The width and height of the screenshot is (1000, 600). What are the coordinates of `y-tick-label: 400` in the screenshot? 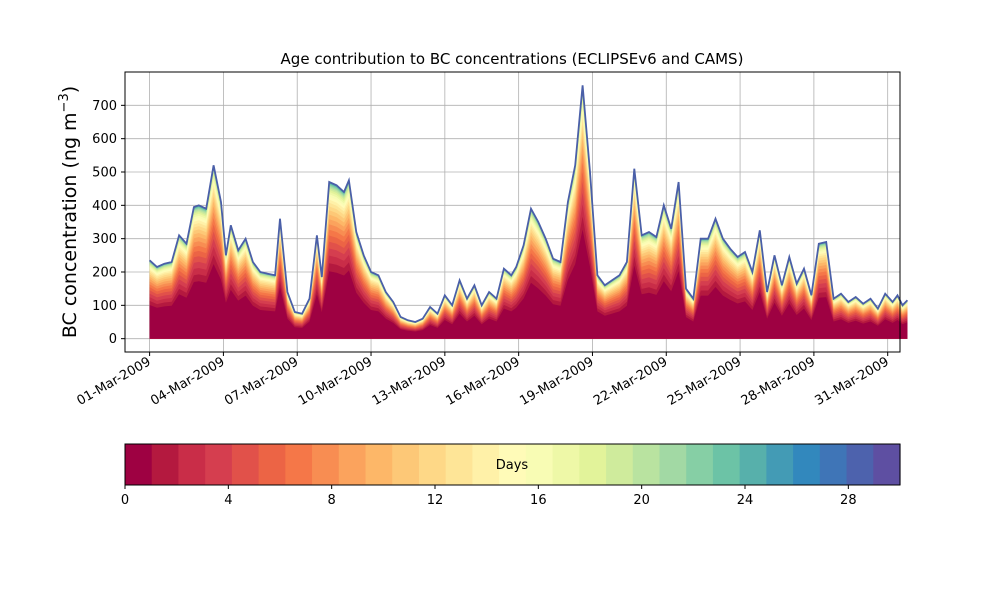 It's located at (104, 206).